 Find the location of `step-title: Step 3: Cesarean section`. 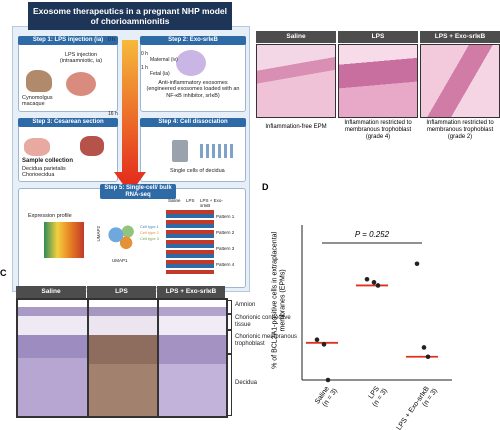

step-title: Step 3: Cesarean section is located at coordinates (68, 122).